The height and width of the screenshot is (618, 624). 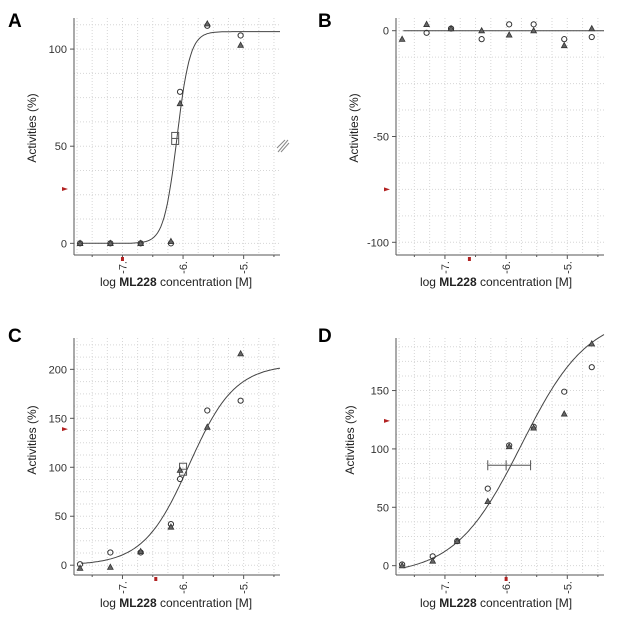 I want to click on panel-a-excluded-icon, so click(x=283, y=146).